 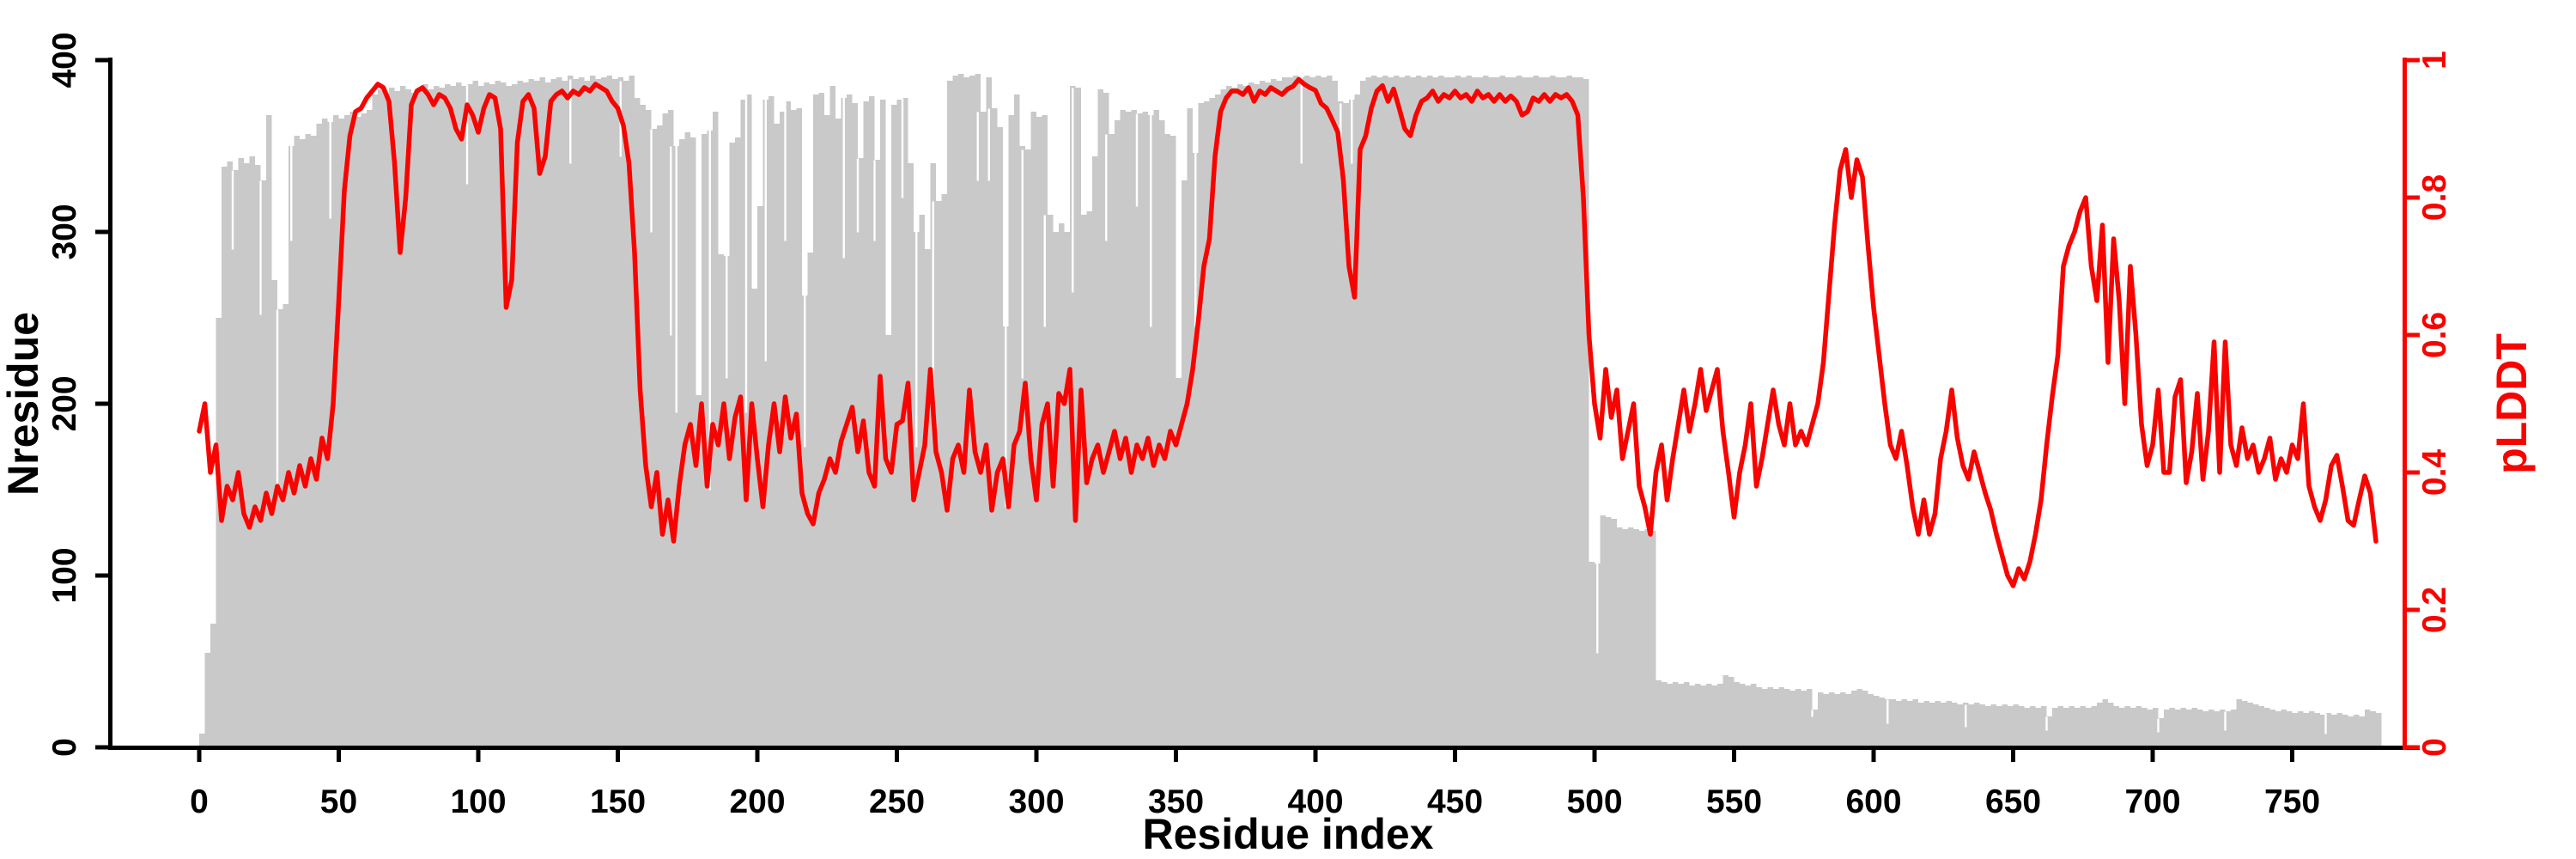 What do you see at coordinates (2434, 610) in the screenshot?
I see `svg-text: 0.2` at bounding box center [2434, 610].